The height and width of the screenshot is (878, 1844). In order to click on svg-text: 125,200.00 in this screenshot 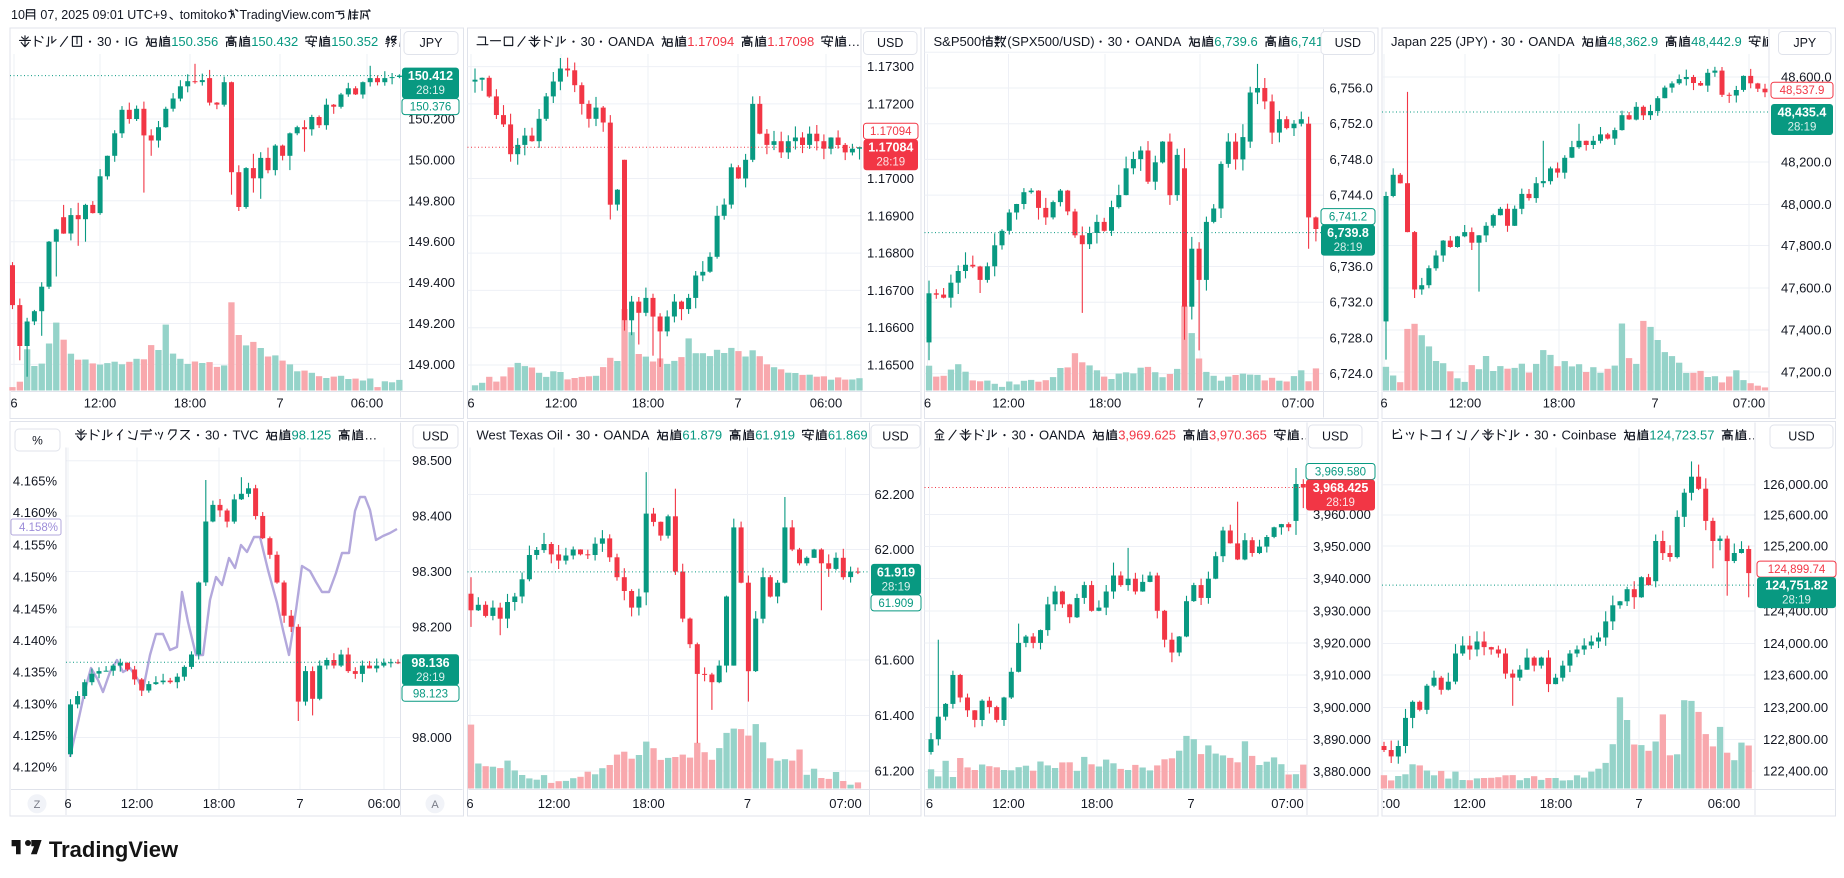, I will do `click(1795, 546)`.